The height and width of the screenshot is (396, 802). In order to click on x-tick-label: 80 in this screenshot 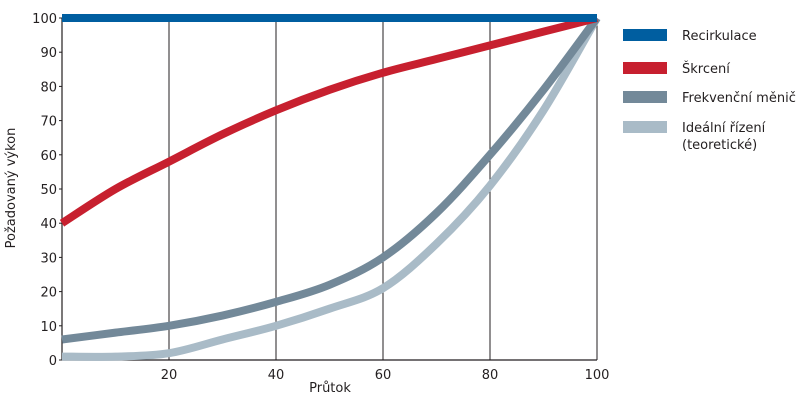, I will do `click(490, 375)`.